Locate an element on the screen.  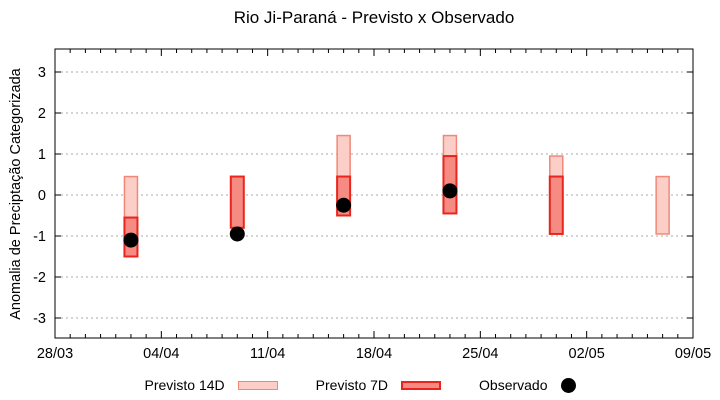
y-tick-label: -2 is located at coordinates (39, 278).